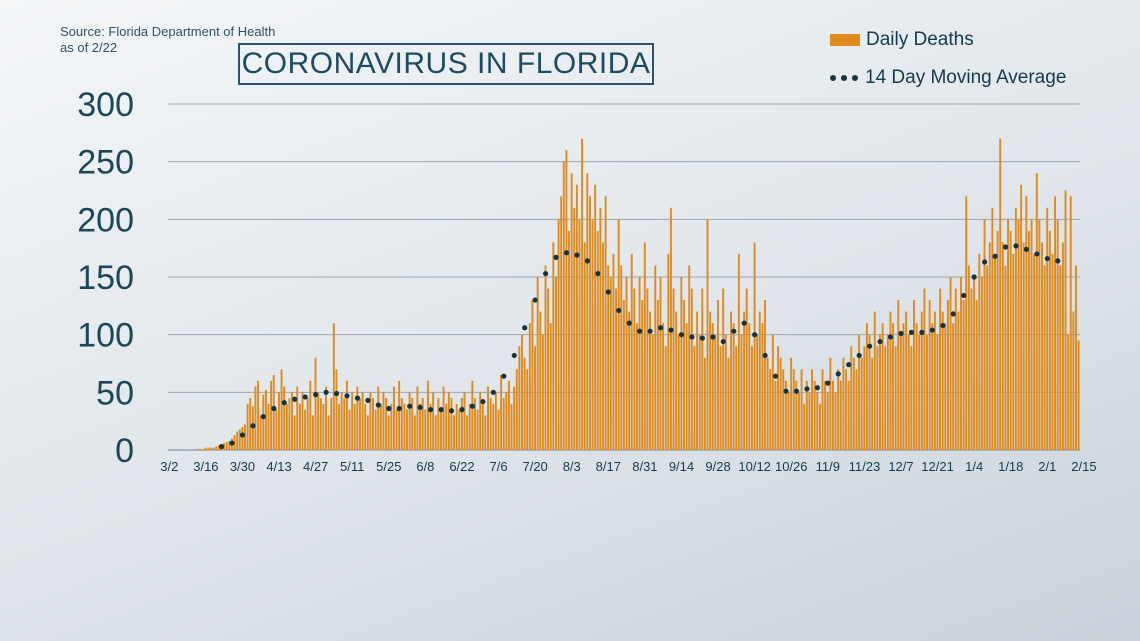 The image size is (1140, 641). What do you see at coordinates (948, 40) in the screenshot?
I see `legend-item-daily-deaths: Daily Deaths` at bounding box center [948, 40].